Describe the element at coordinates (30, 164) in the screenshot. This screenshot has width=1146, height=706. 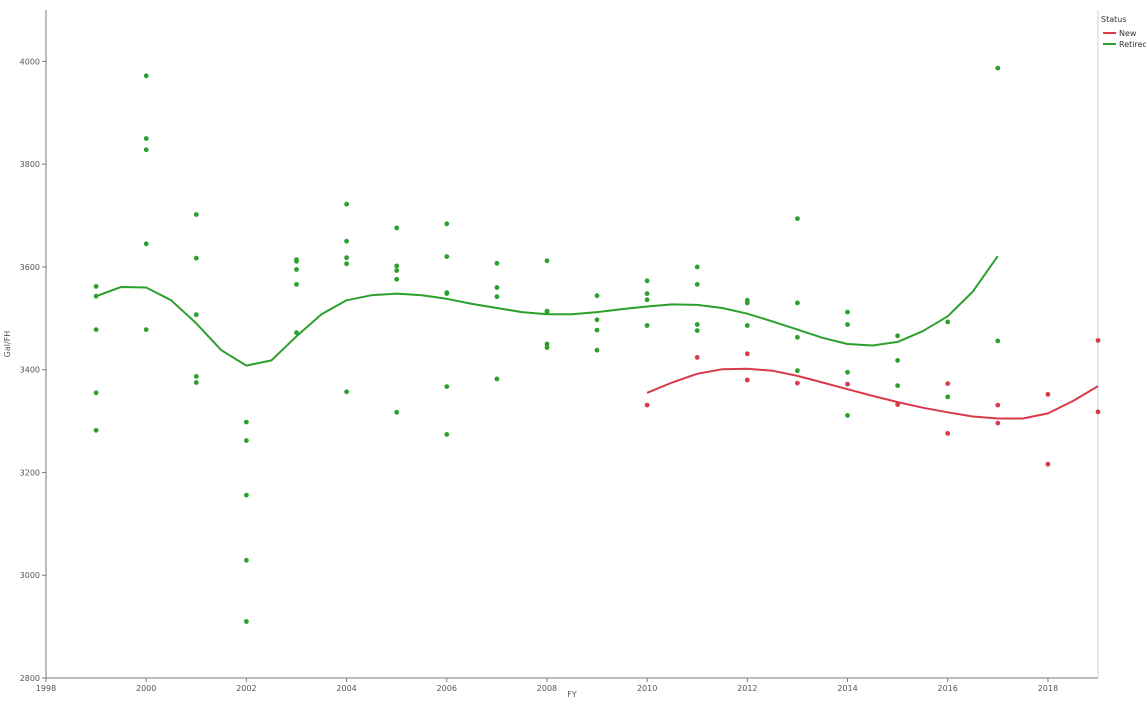
I see `y-tick-label: 3800` at that location.